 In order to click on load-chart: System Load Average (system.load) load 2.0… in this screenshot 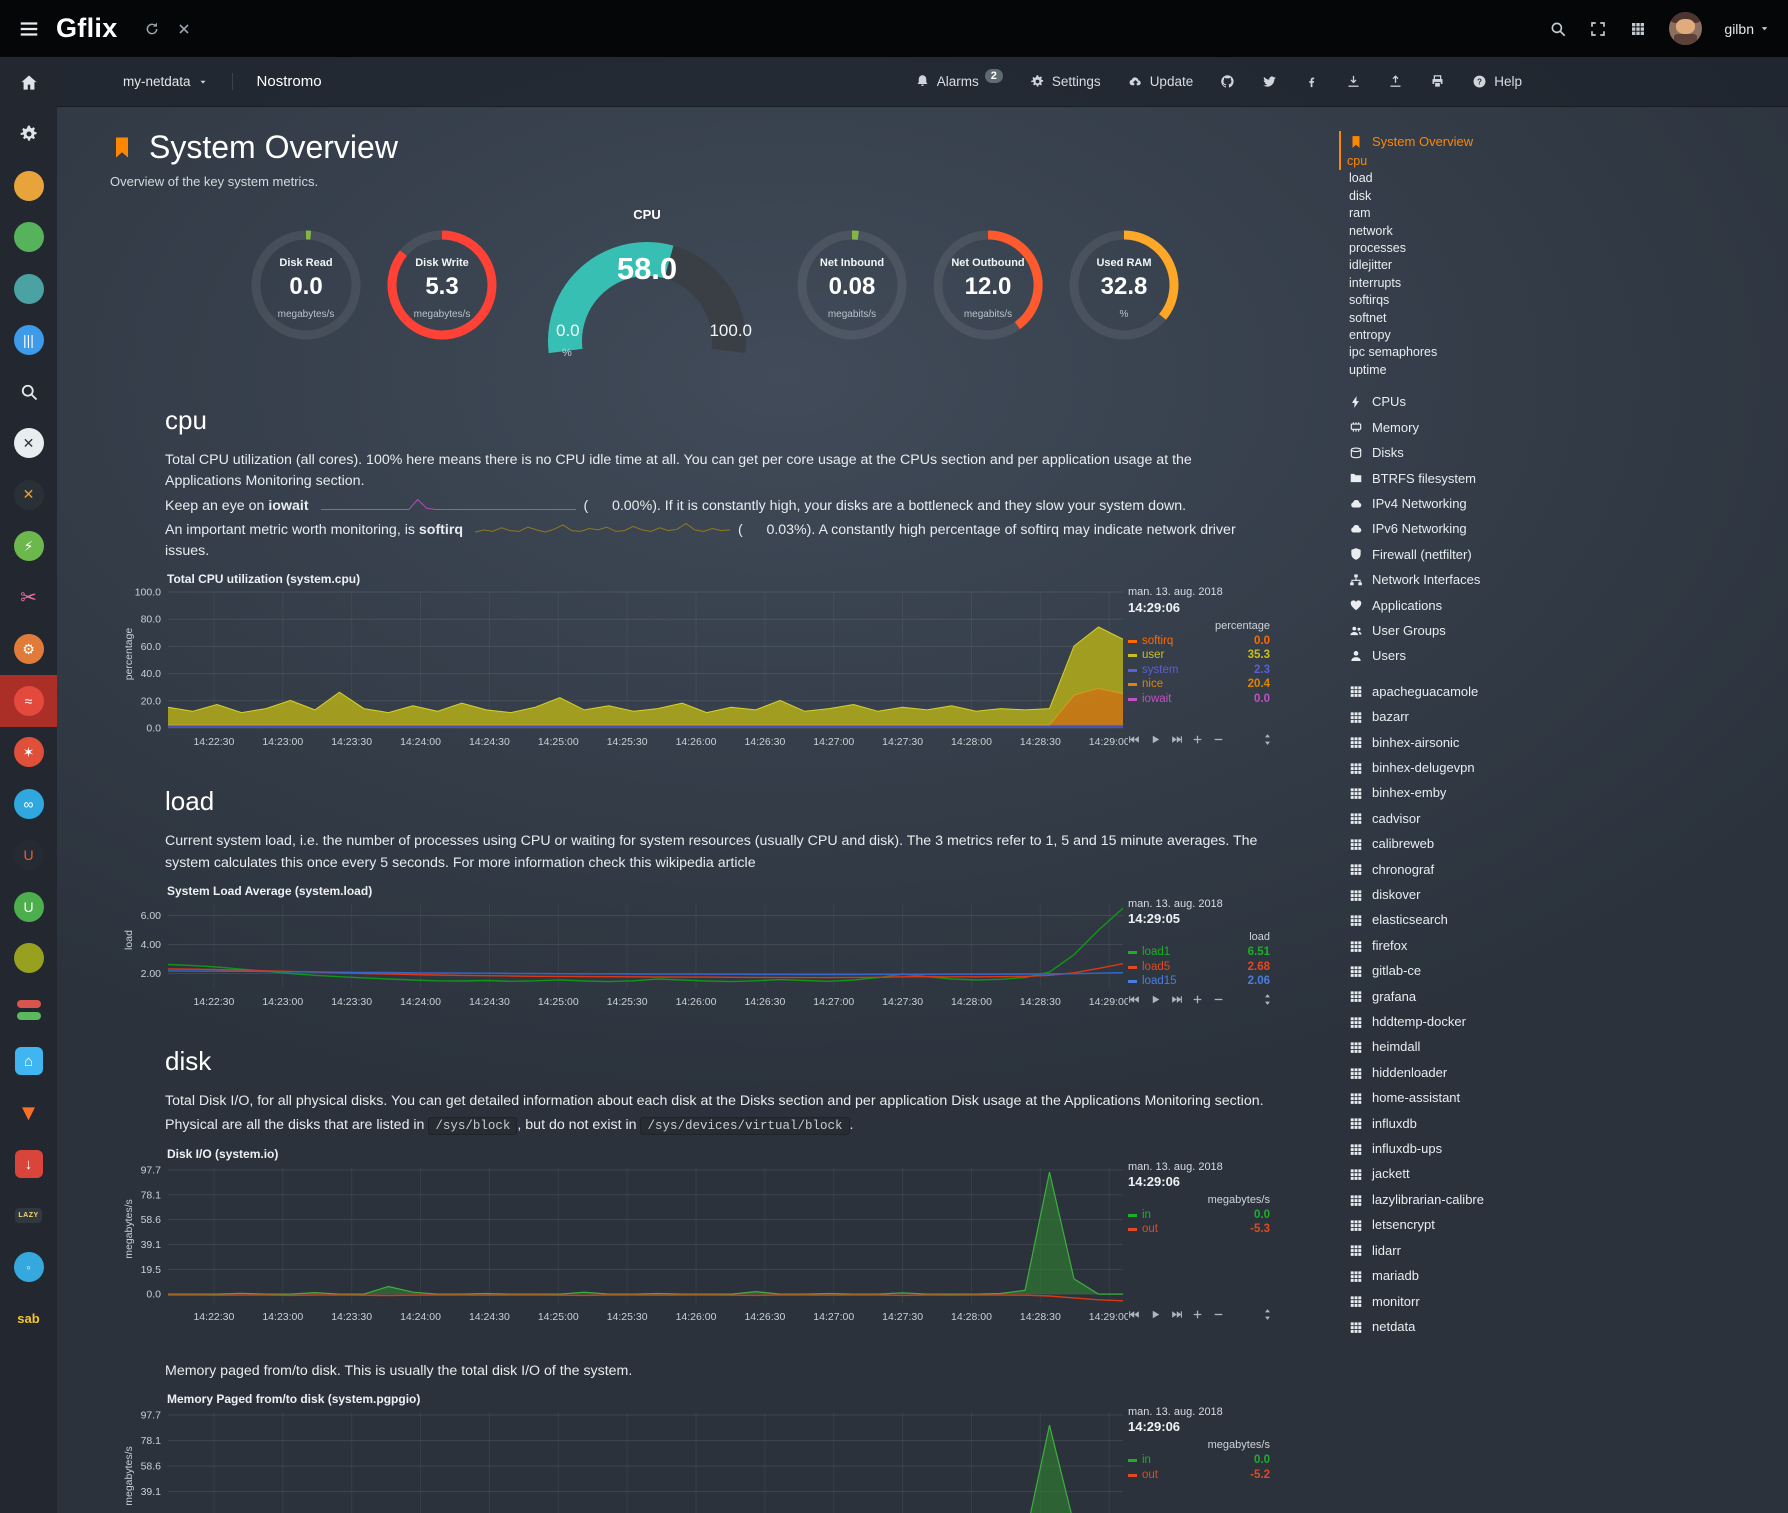, I will do `click(719, 950)`.